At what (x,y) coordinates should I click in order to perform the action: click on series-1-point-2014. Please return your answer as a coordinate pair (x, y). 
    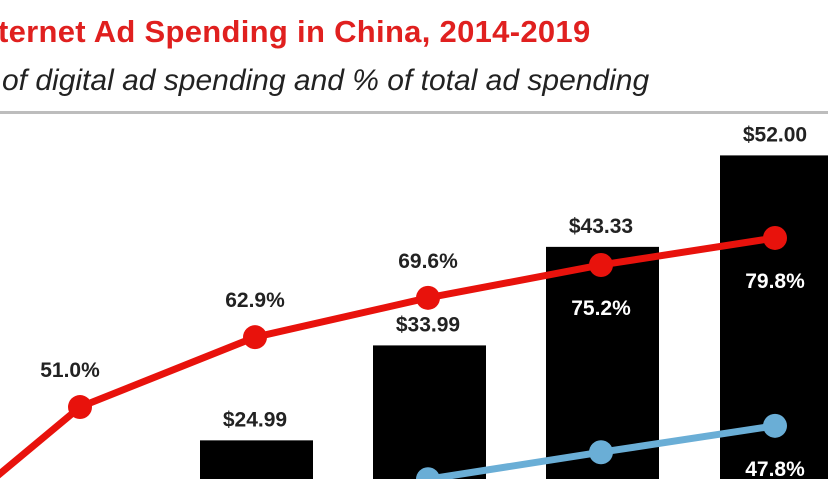
    Looking at the image, I should click on (80, 407).